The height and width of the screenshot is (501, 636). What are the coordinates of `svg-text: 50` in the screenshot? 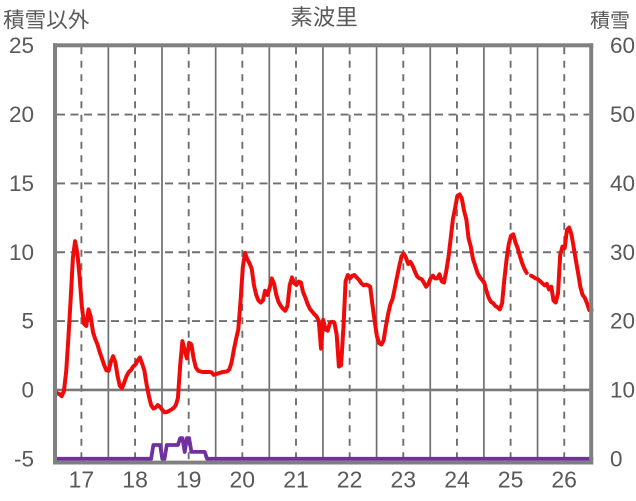 It's located at (622, 114).